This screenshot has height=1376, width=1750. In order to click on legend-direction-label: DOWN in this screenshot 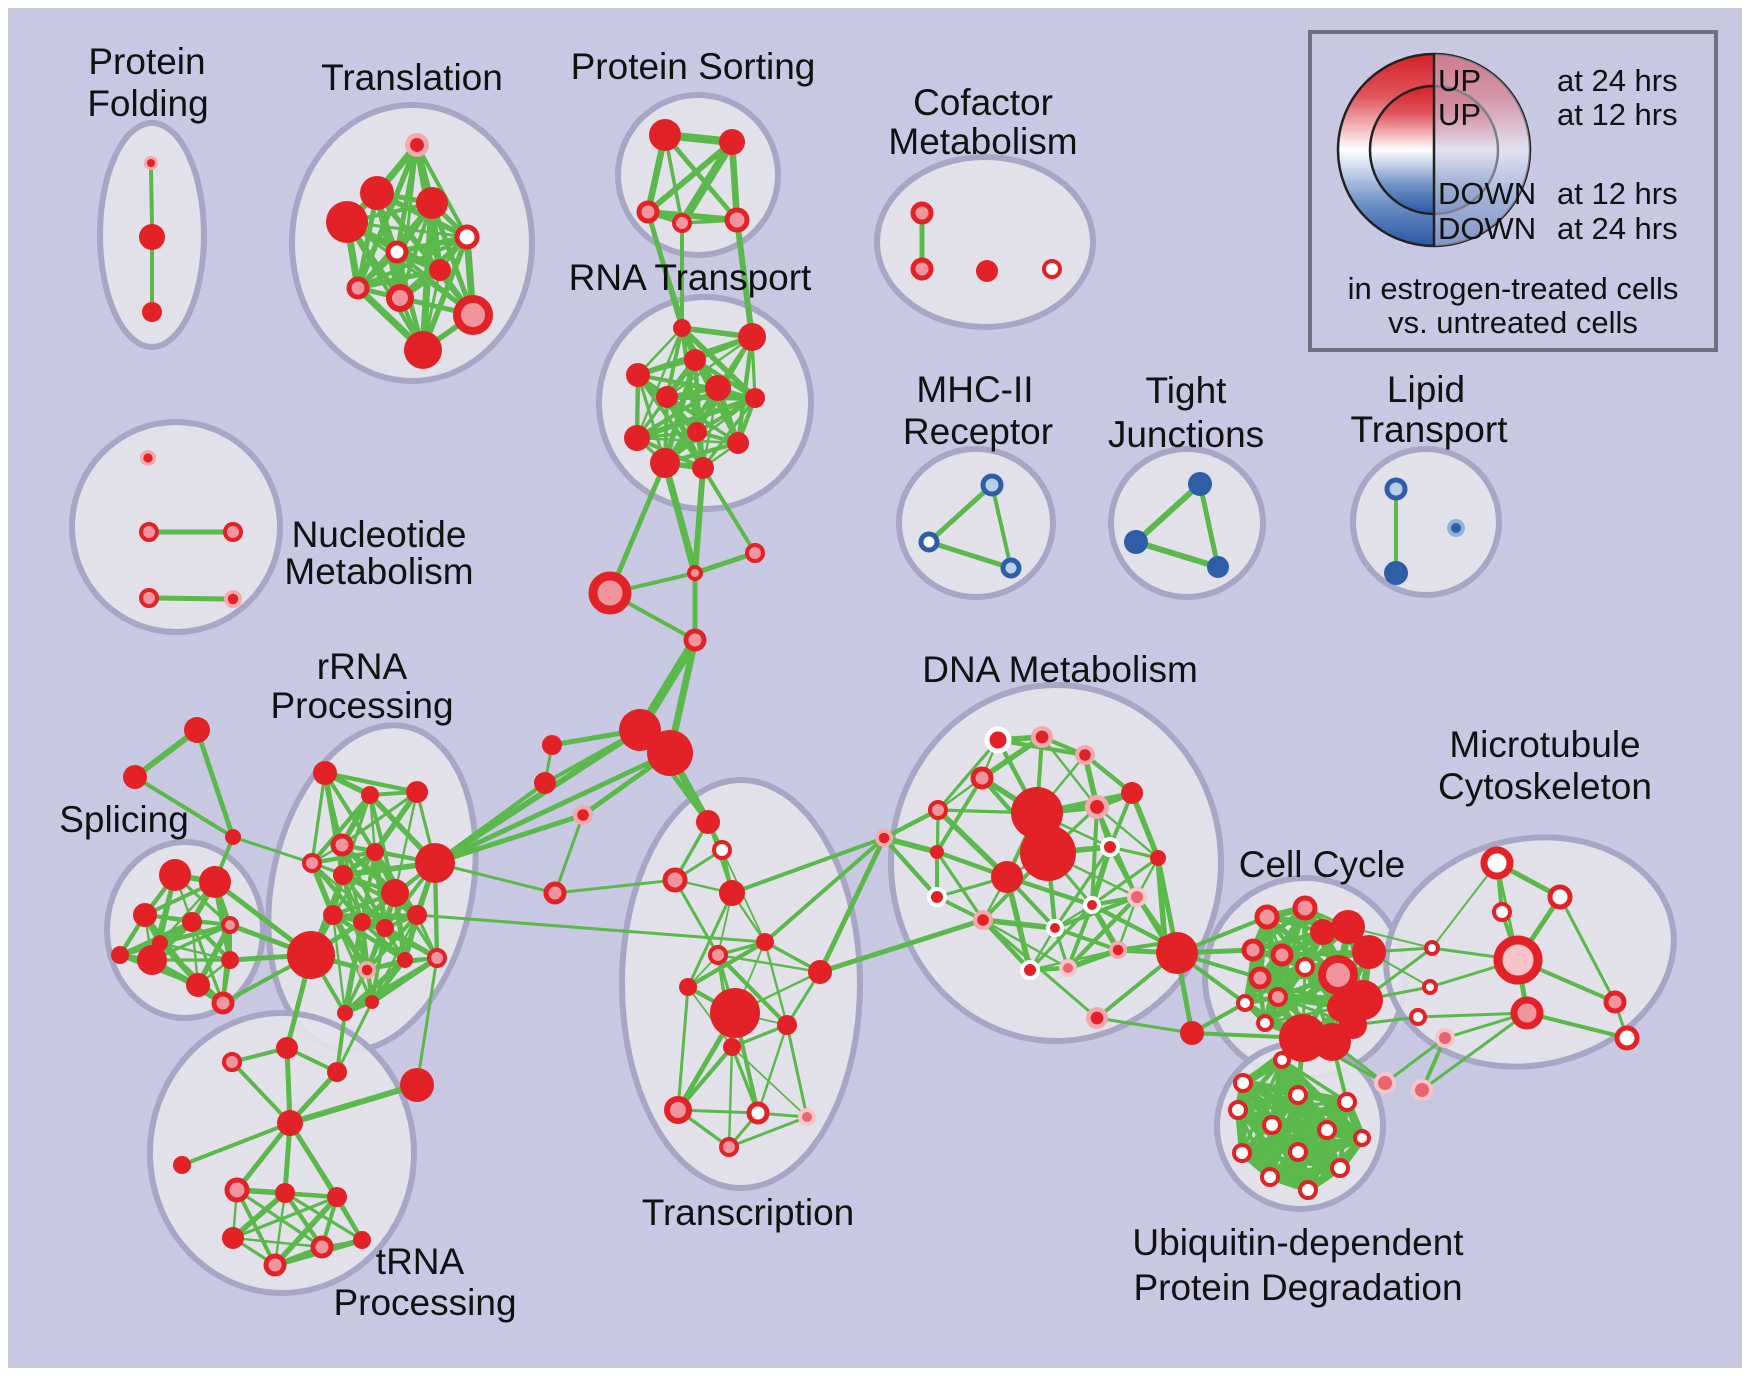, I will do `click(1487, 193)`.